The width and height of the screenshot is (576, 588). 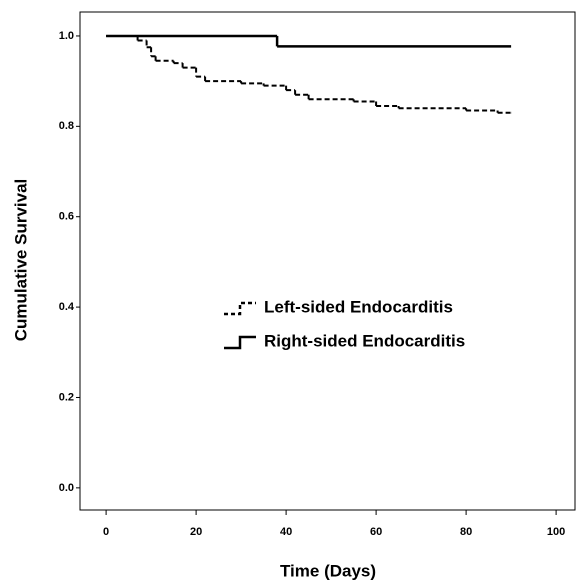 What do you see at coordinates (358, 306) in the screenshot?
I see `legend-label: Left-sided Endocarditis` at bounding box center [358, 306].